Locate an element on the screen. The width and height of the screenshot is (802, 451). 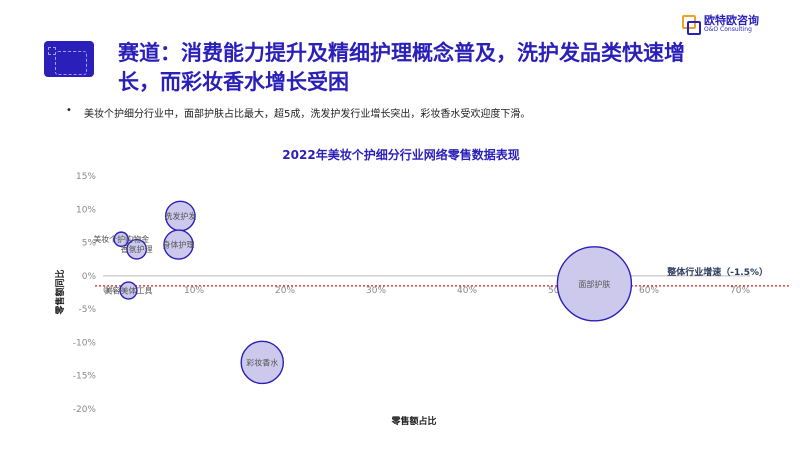
bubble-label: 洗发护发 is located at coordinates (180, 216).